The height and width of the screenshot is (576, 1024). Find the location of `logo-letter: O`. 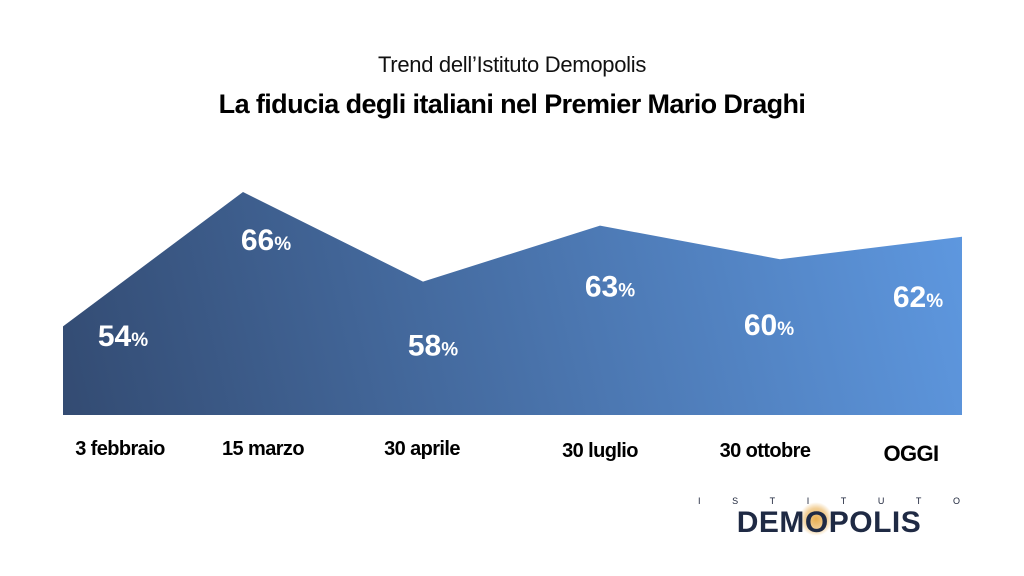

logo-letter: O is located at coordinates (956, 501).